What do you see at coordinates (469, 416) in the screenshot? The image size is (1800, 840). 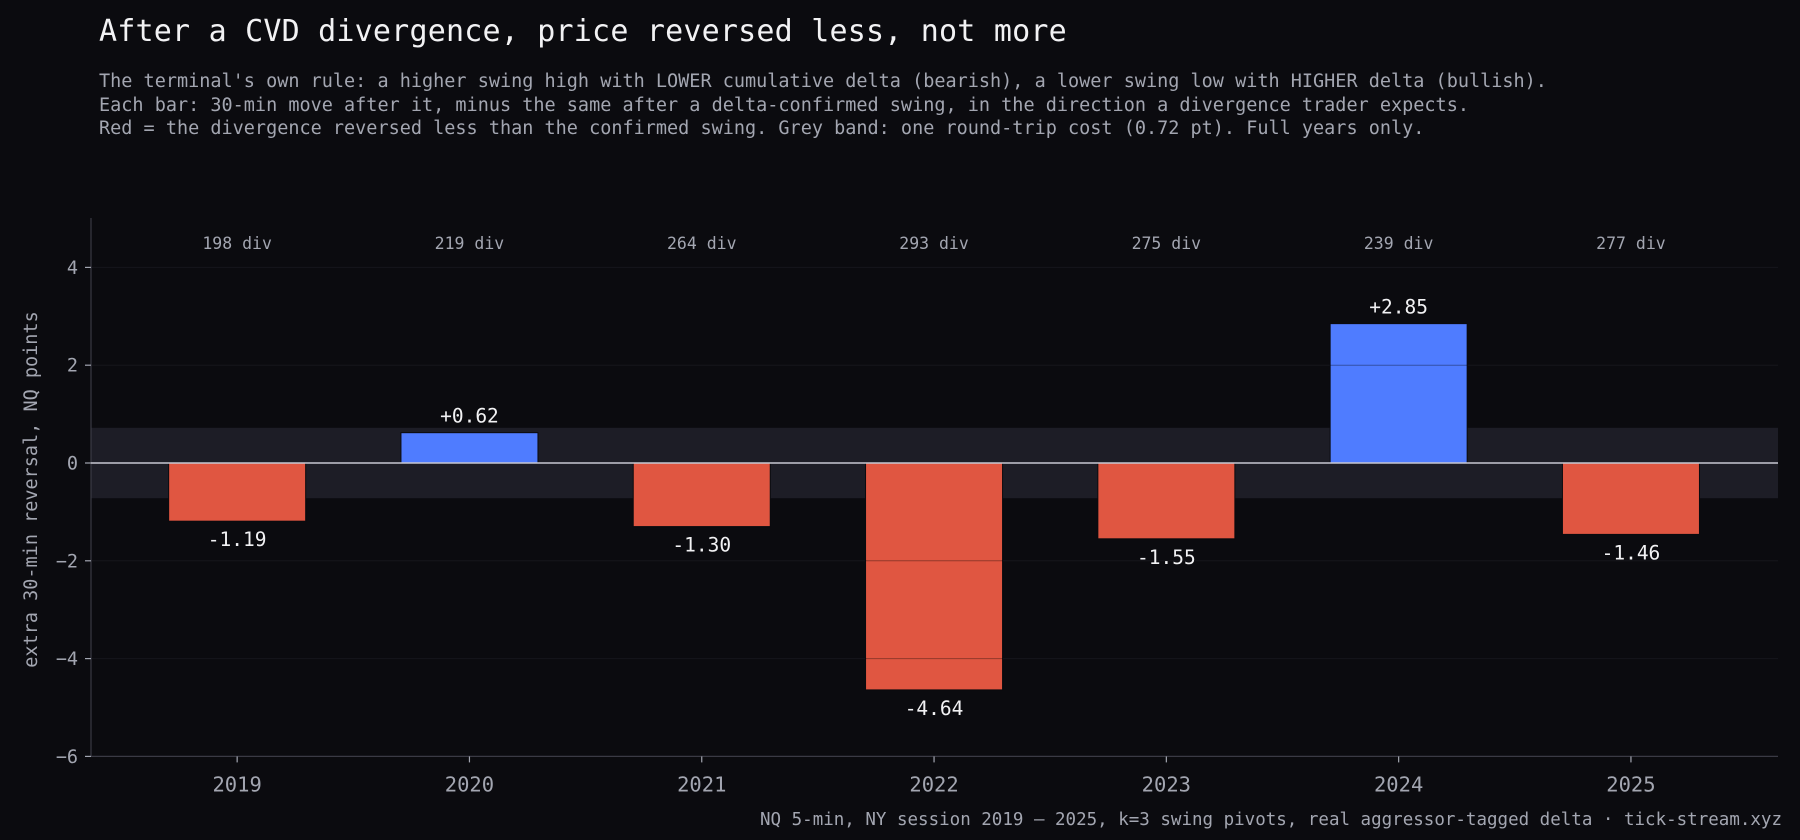 I see `value-label-2020: +0.62` at bounding box center [469, 416].